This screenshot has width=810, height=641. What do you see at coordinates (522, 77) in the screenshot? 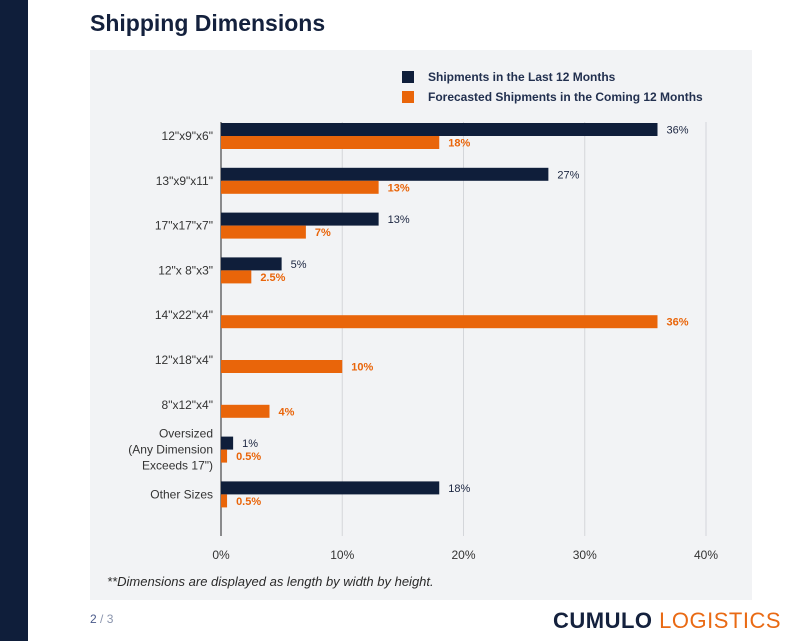
I see `legend-label-last-12-months: Shipments in the Last 12 Months` at bounding box center [522, 77].